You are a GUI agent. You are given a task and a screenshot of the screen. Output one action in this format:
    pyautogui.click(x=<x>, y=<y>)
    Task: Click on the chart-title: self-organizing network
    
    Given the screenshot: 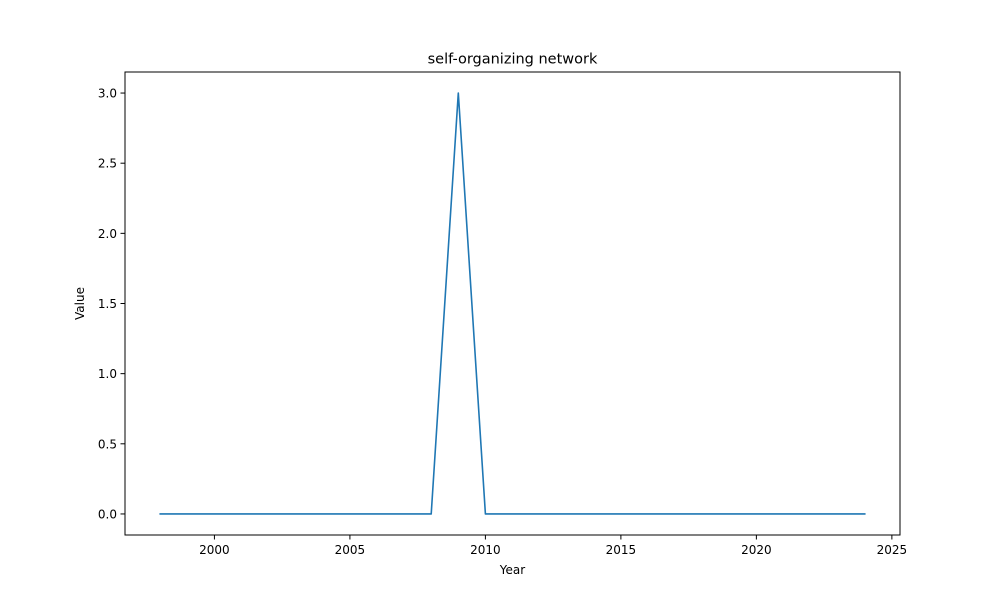 What is the action you would take?
    pyautogui.click(x=513, y=60)
    